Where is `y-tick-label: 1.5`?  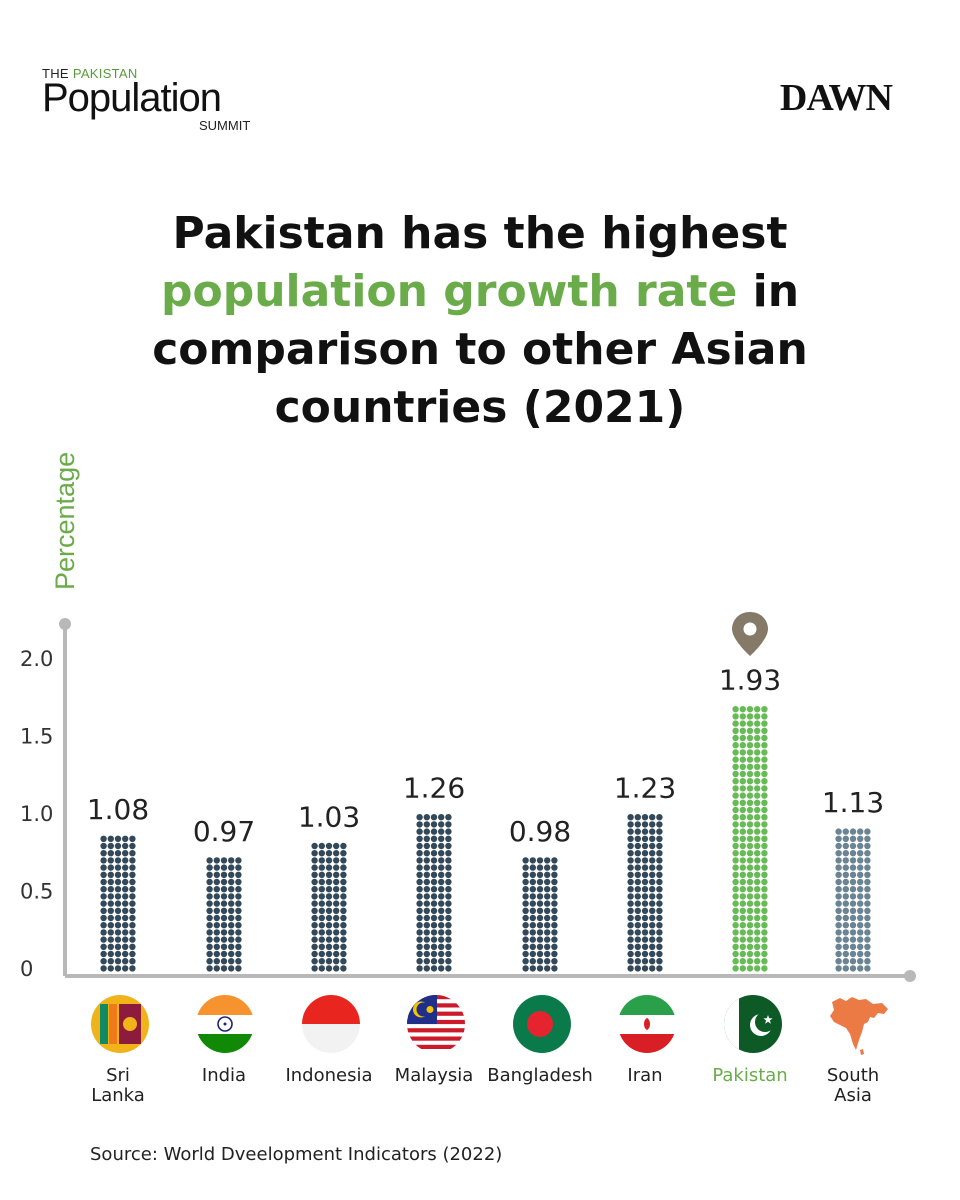
y-tick-label: 1.5 is located at coordinates (36, 737).